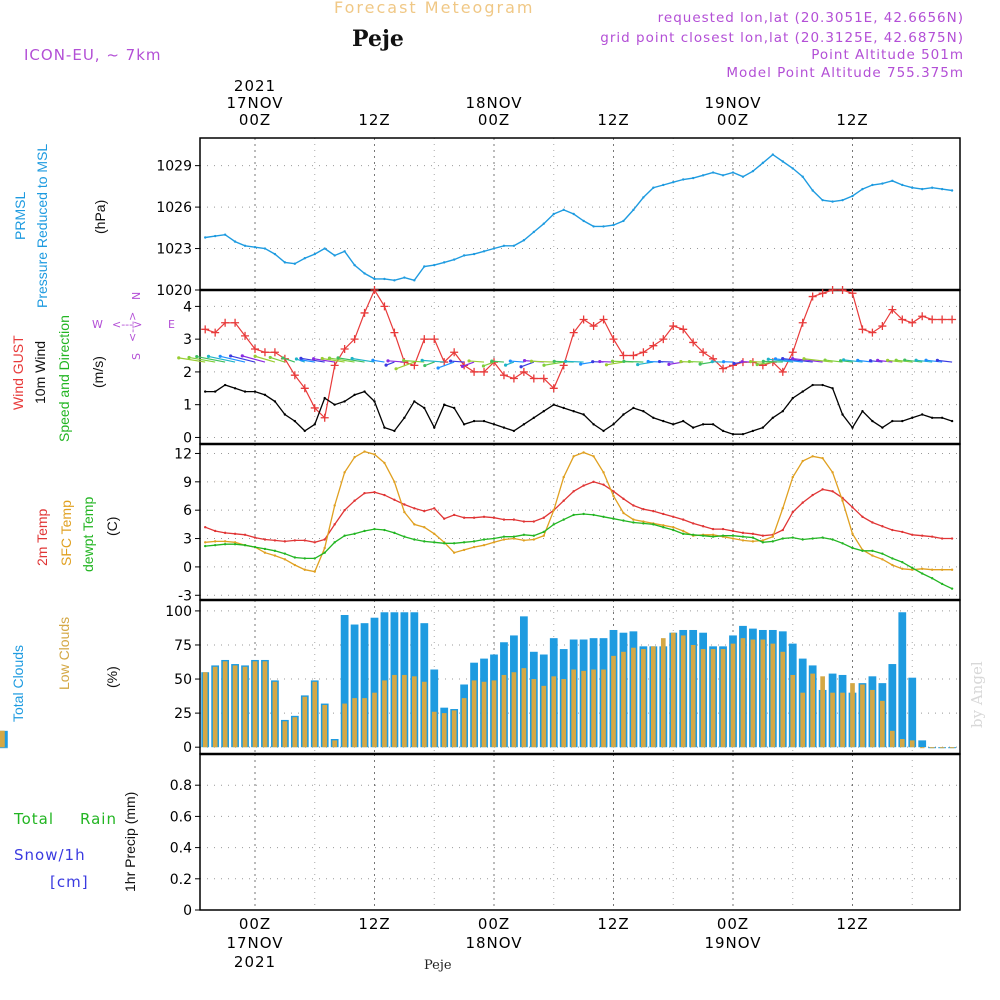 This screenshot has width=1000, height=1000. Describe the element at coordinates (580, 214) in the screenshot. I see `panel-frame` at that location.